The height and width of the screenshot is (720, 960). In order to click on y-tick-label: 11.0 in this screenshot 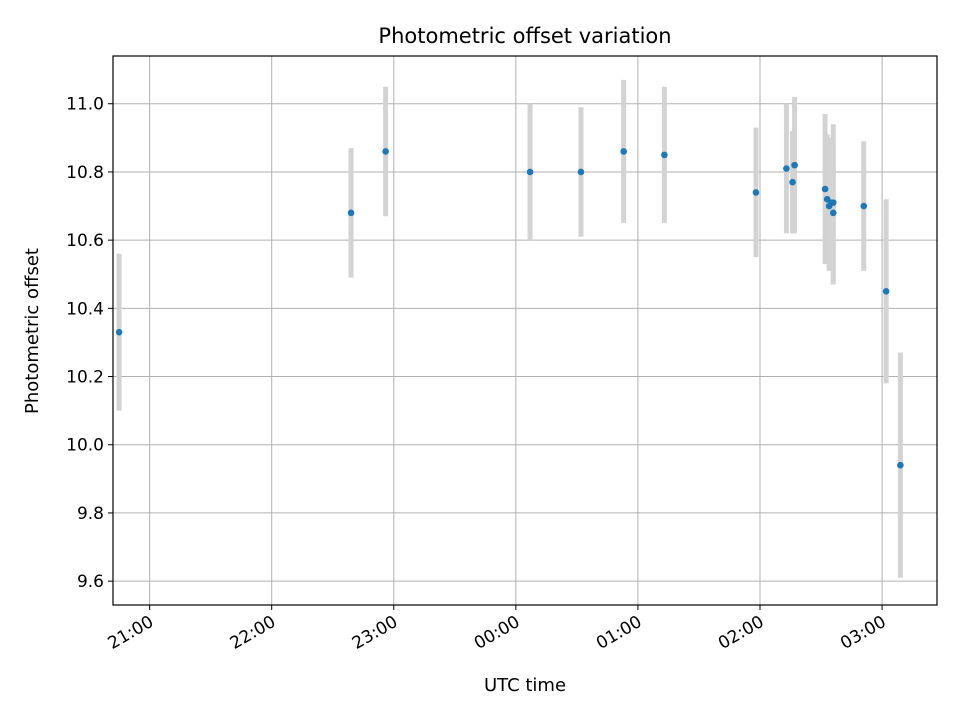, I will do `click(85, 105)`.